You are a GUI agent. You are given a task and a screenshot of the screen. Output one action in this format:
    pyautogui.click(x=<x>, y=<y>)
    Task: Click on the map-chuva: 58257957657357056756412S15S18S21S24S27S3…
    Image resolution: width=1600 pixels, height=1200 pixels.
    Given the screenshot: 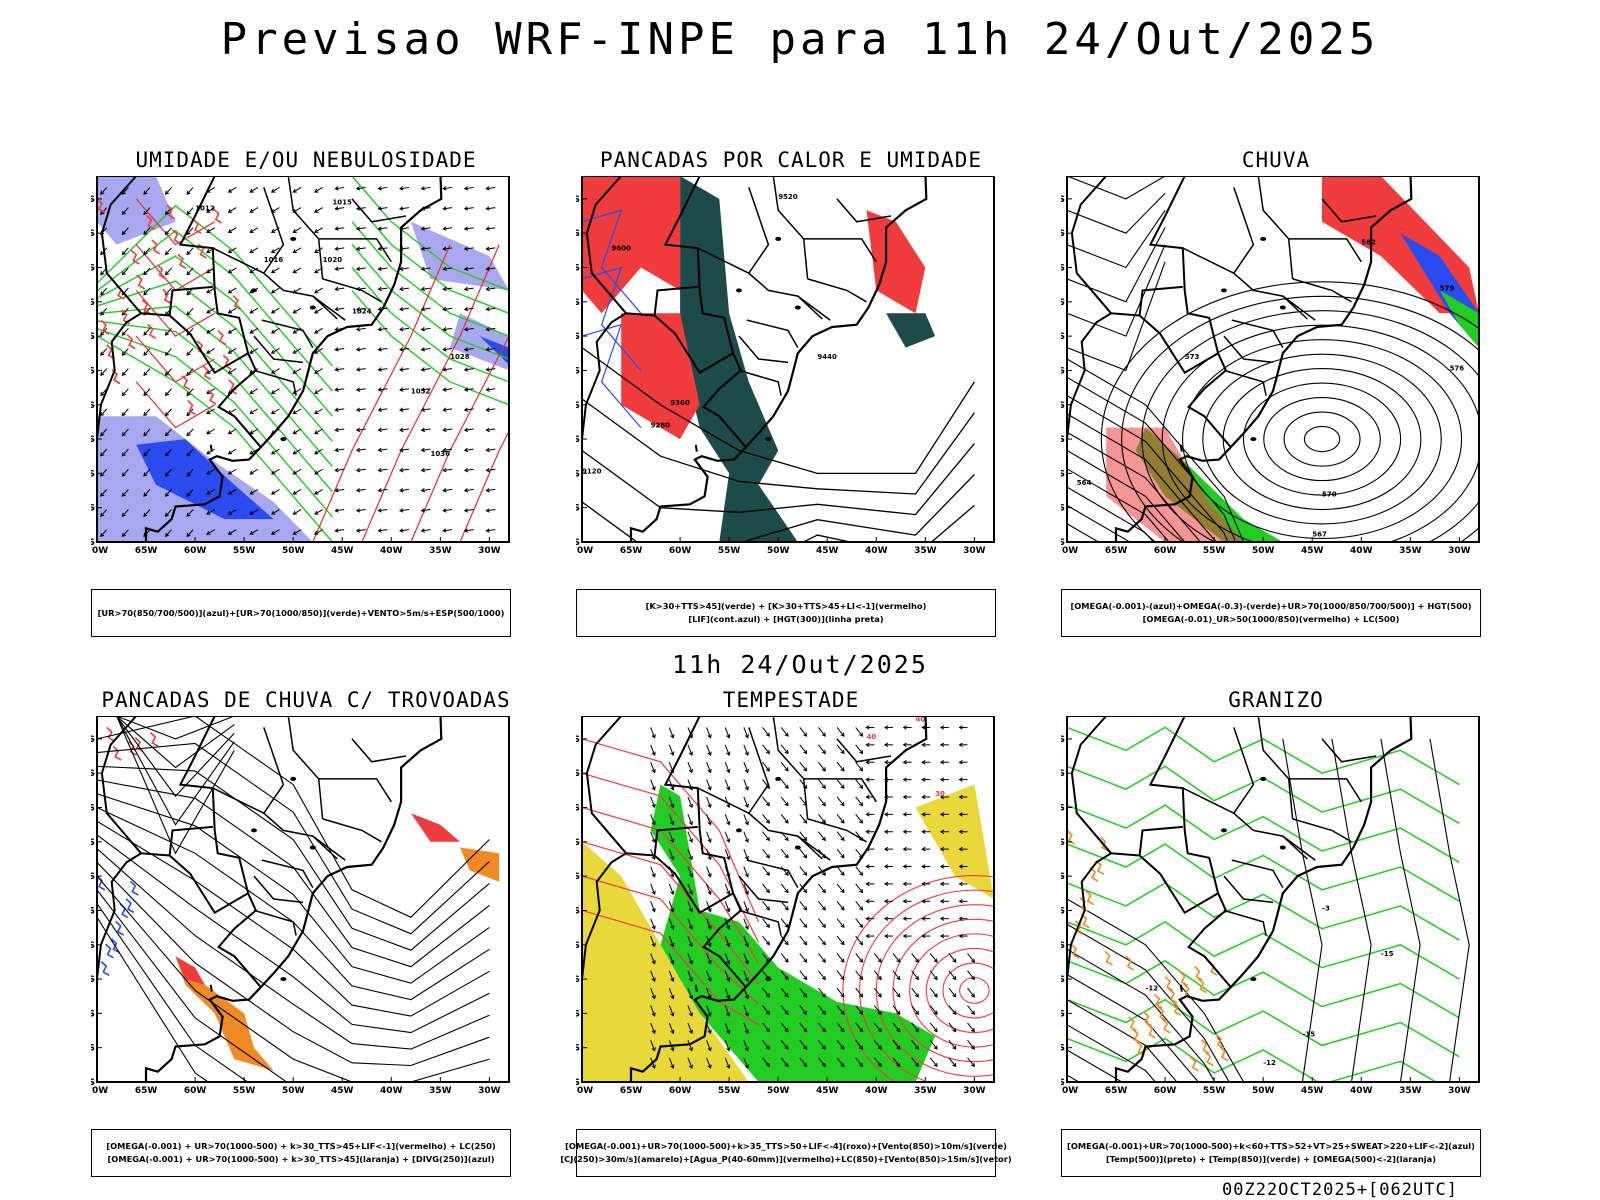 What is the action you would take?
    pyautogui.click(x=1270, y=366)
    